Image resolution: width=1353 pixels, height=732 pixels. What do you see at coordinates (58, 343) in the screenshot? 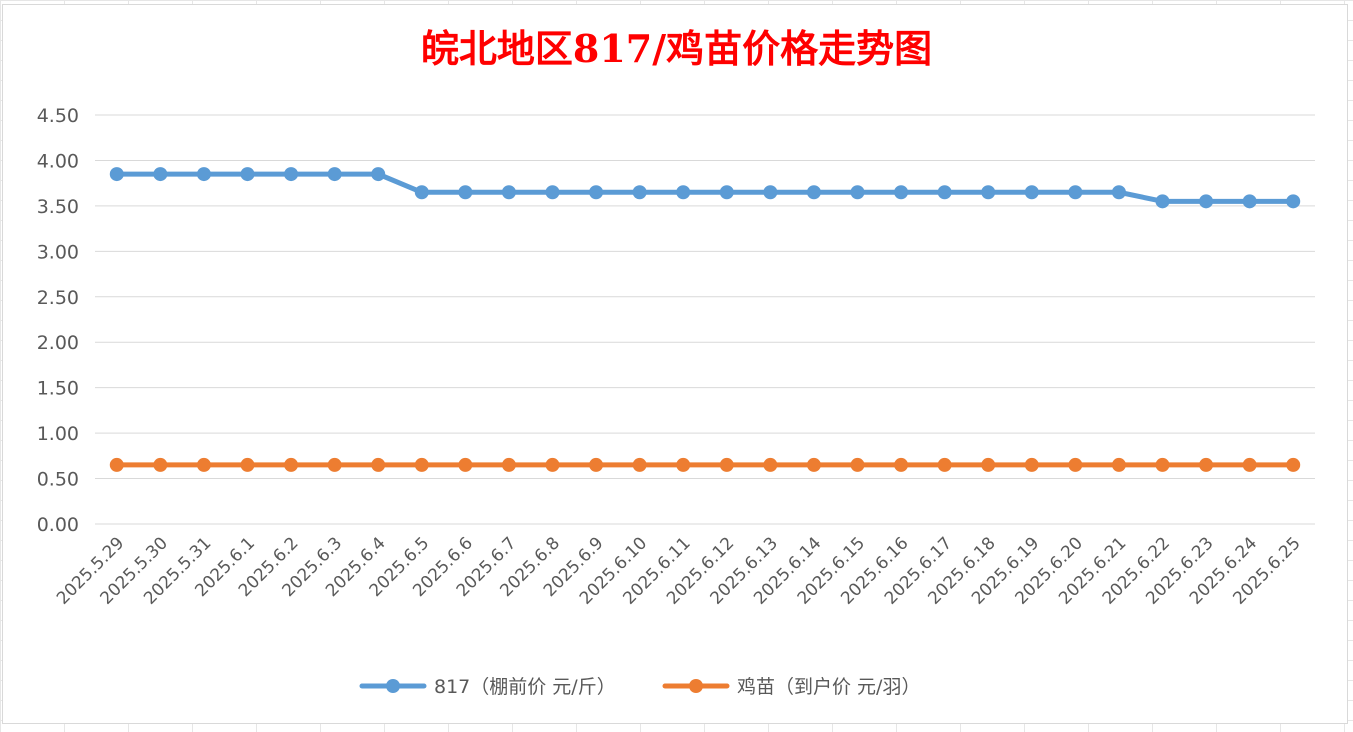
I see `y-tick-label: 2.00` at bounding box center [58, 343].